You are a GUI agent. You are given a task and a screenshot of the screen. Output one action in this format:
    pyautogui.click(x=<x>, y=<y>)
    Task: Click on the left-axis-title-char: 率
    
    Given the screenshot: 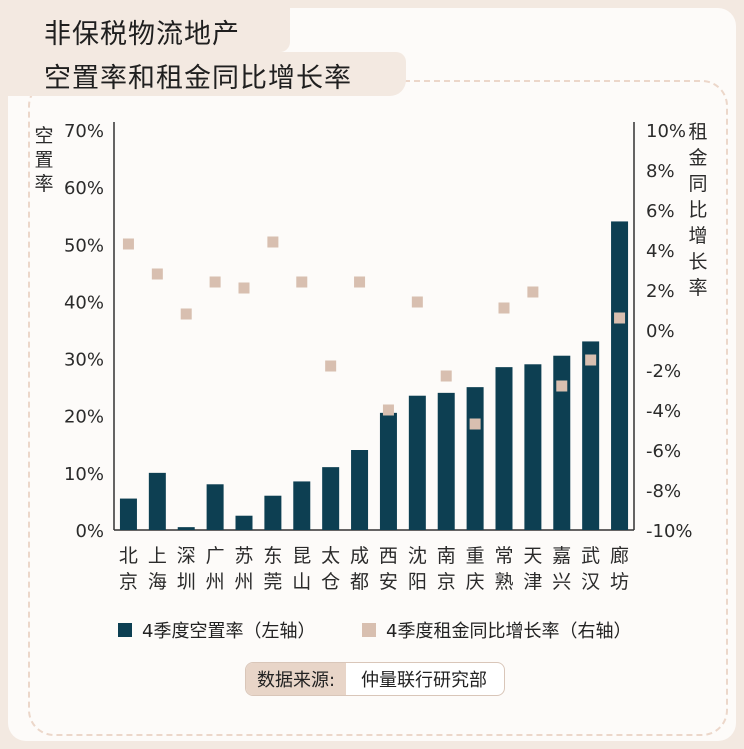 What is the action you would take?
    pyautogui.click(x=43, y=184)
    